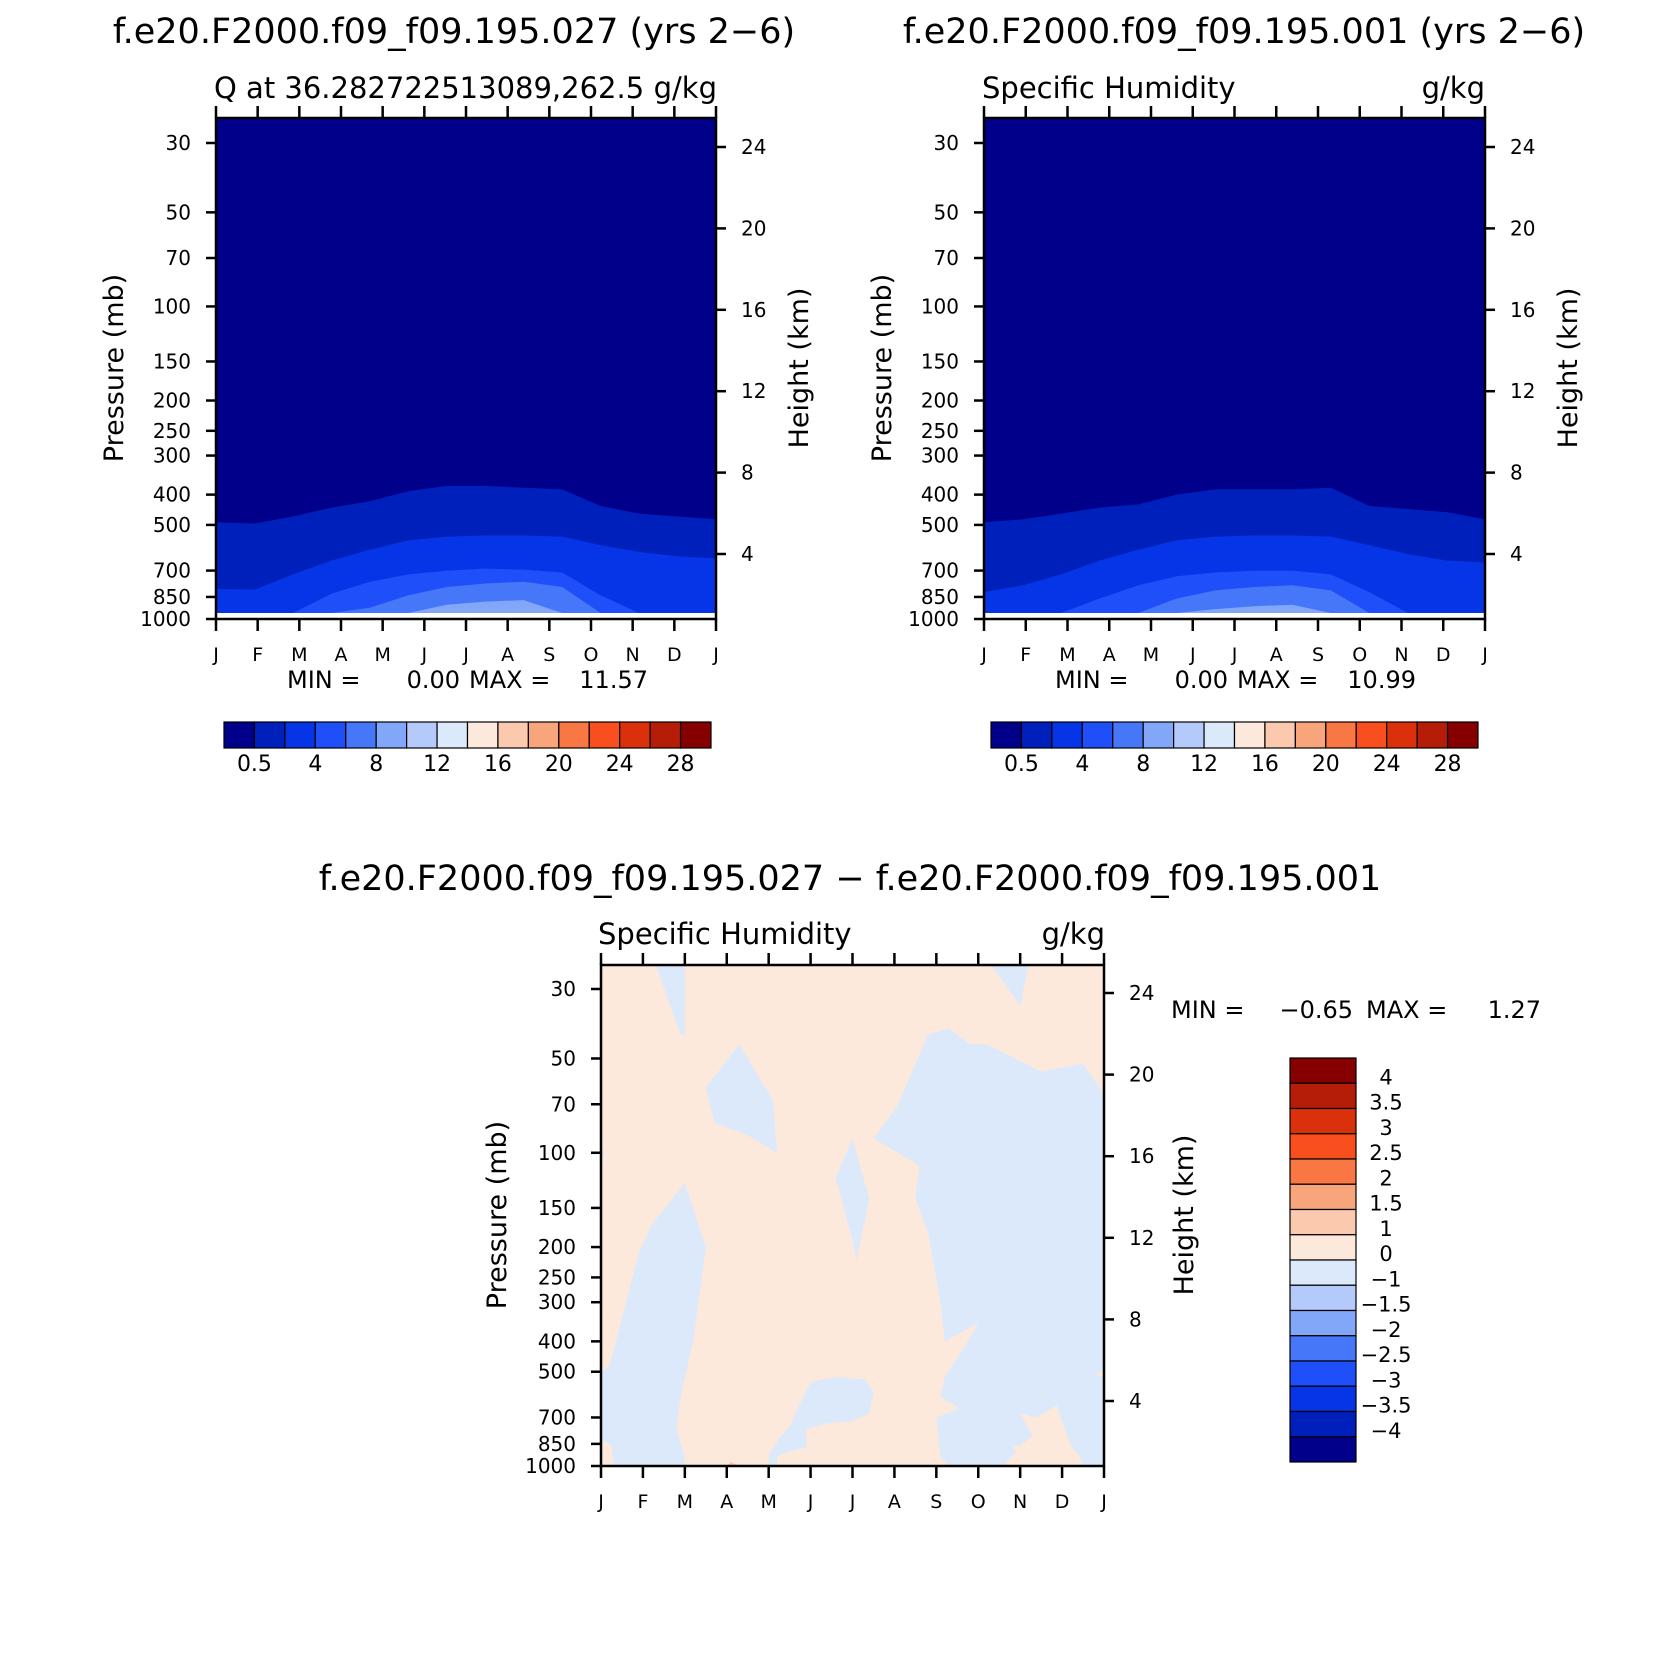 The height and width of the screenshot is (1680, 1680). Describe the element at coordinates (1568, 368) in the screenshot. I see `panel-2-ylabel-right: Height (km)` at that location.